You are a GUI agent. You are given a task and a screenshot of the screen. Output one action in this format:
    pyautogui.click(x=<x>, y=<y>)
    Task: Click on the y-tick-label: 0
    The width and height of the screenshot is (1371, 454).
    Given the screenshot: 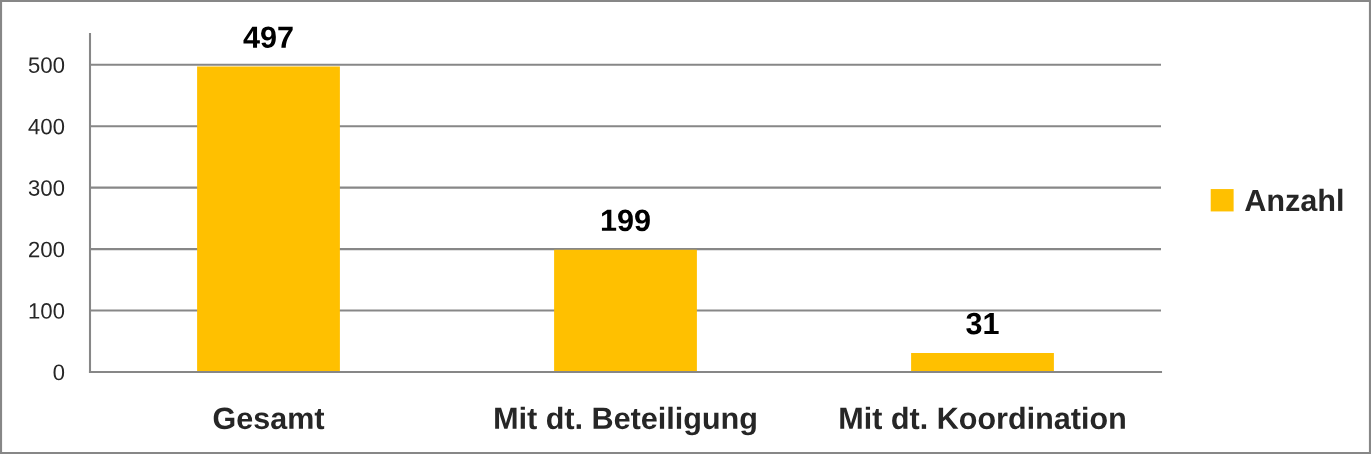 What is the action you would take?
    pyautogui.click(x=59, y=372)
    